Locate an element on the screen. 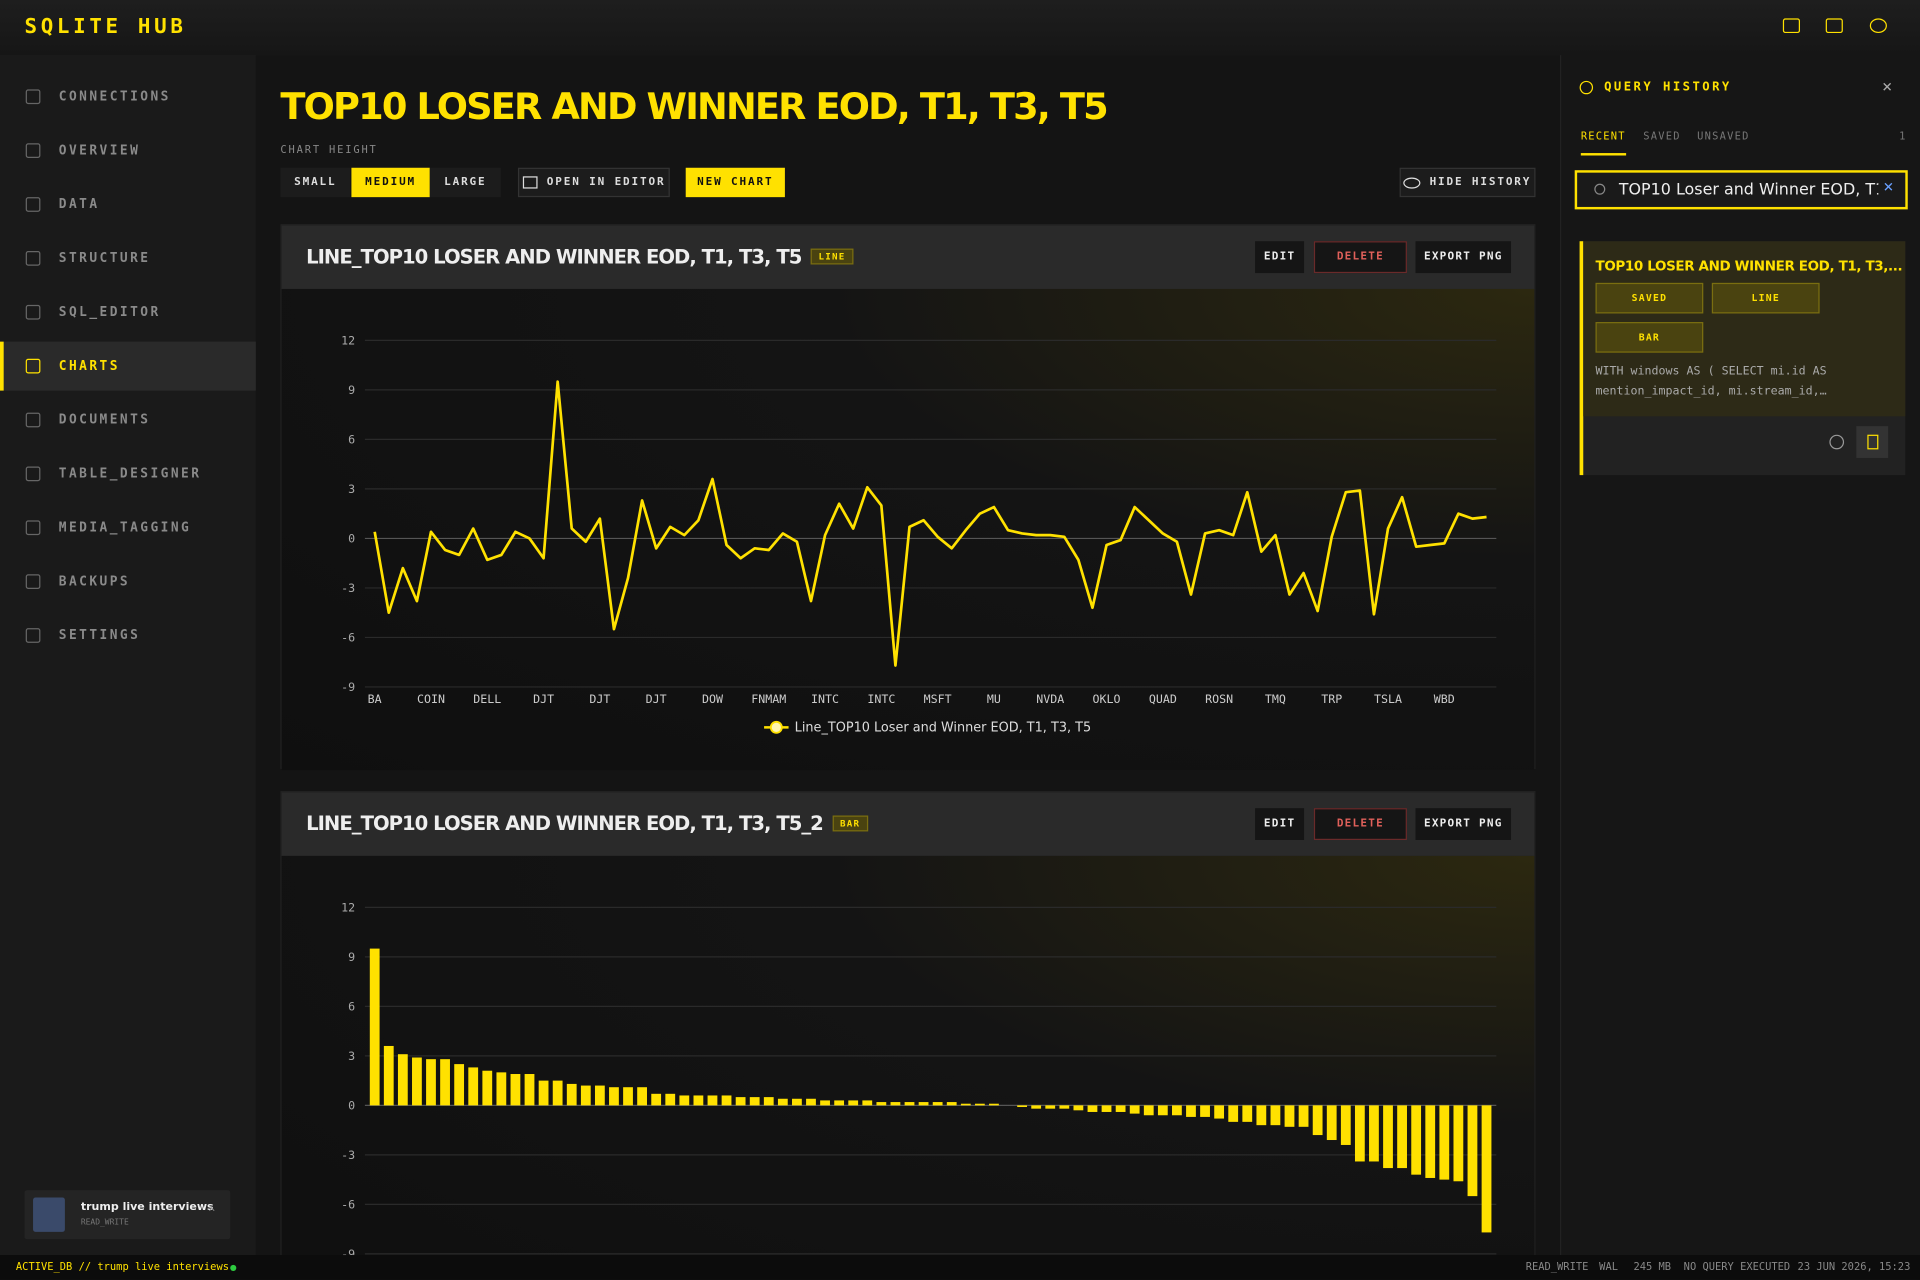 This screenshot has height=1280, width=1920. hide-history-button: HIDE HISTORY is located at coordinates (1467, 182).